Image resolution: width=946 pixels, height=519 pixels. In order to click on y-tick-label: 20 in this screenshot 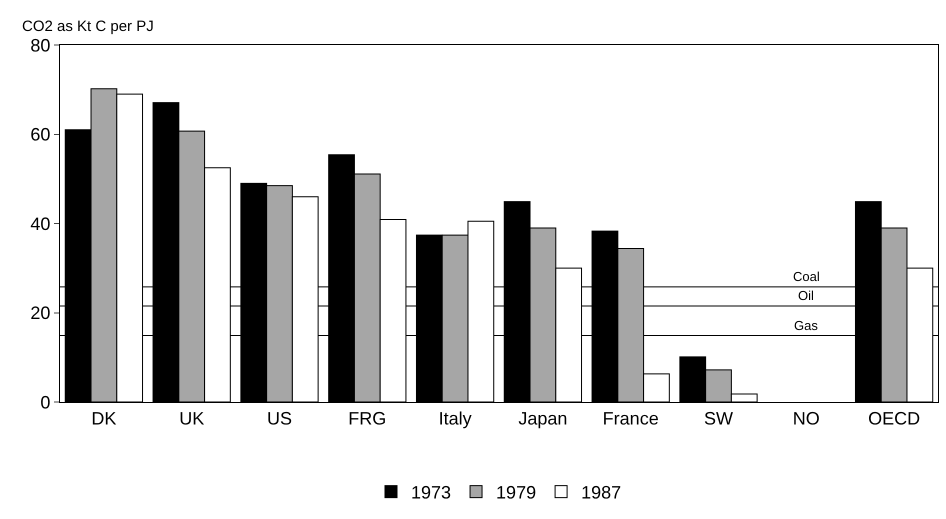, I will do `click(40, 313)`.